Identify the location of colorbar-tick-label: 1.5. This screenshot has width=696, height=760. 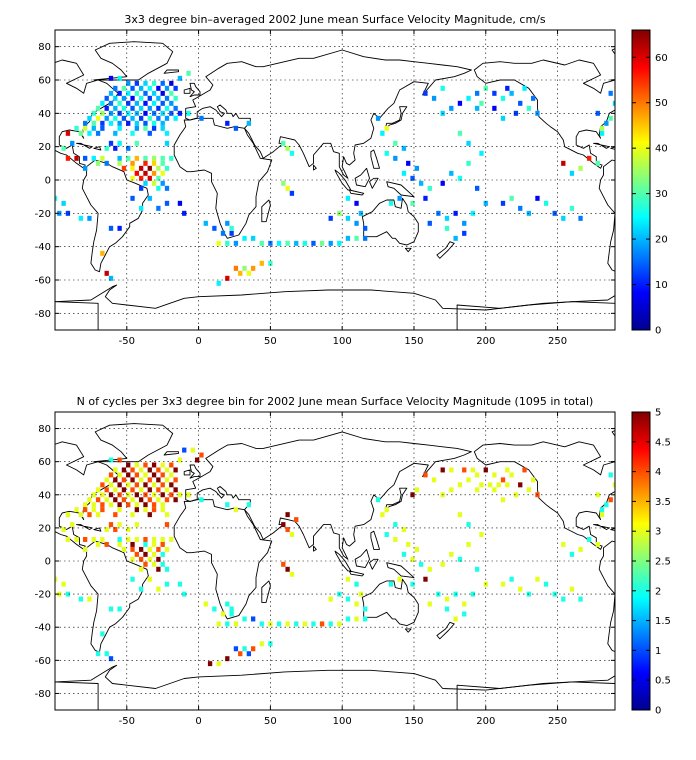
(663, 621).